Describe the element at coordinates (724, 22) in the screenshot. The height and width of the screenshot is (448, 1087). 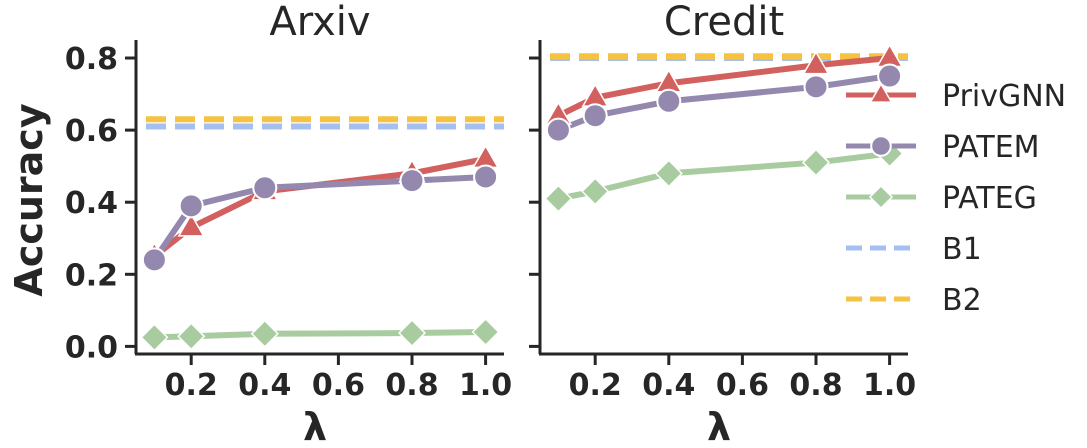
I see `panel-title-credit: Credit` at that location.